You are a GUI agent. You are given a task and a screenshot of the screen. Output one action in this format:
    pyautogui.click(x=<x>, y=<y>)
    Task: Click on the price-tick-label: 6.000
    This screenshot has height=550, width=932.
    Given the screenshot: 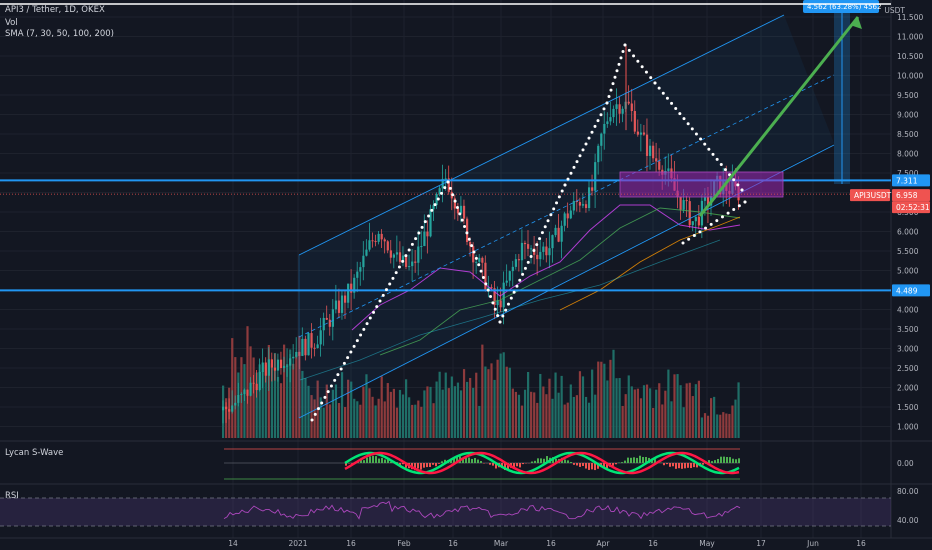 What is the action you would take?
    pyautogui.click(x=908, y=232)
    